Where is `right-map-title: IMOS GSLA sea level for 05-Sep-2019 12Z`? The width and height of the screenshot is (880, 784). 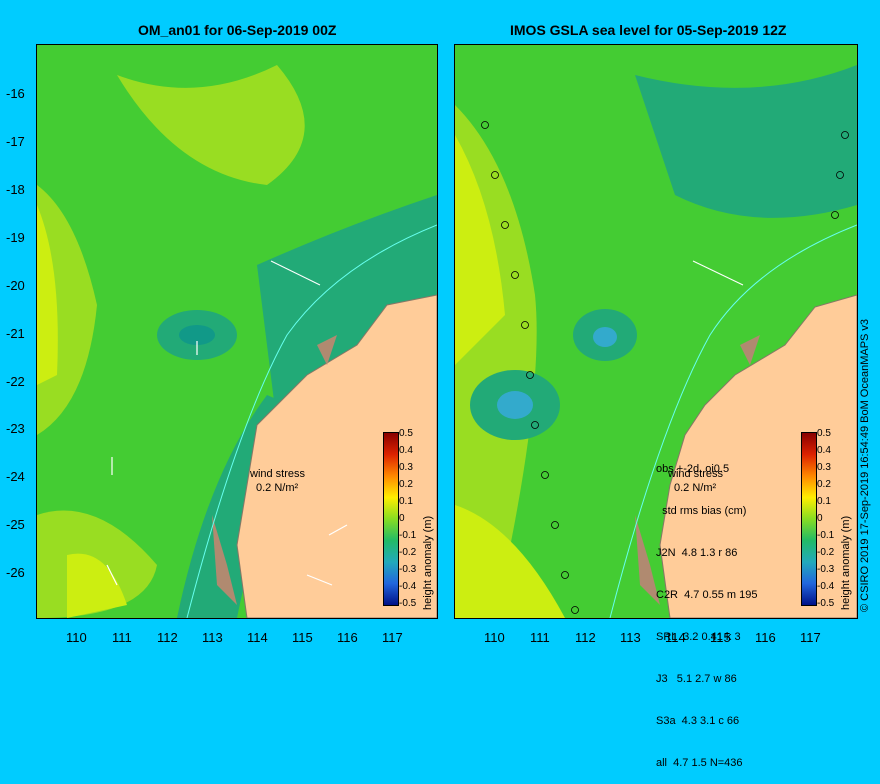 right-map-title: IMOS GSLA sea level for 05-Sep-2019 12Z is located at coordinates (648, 30).